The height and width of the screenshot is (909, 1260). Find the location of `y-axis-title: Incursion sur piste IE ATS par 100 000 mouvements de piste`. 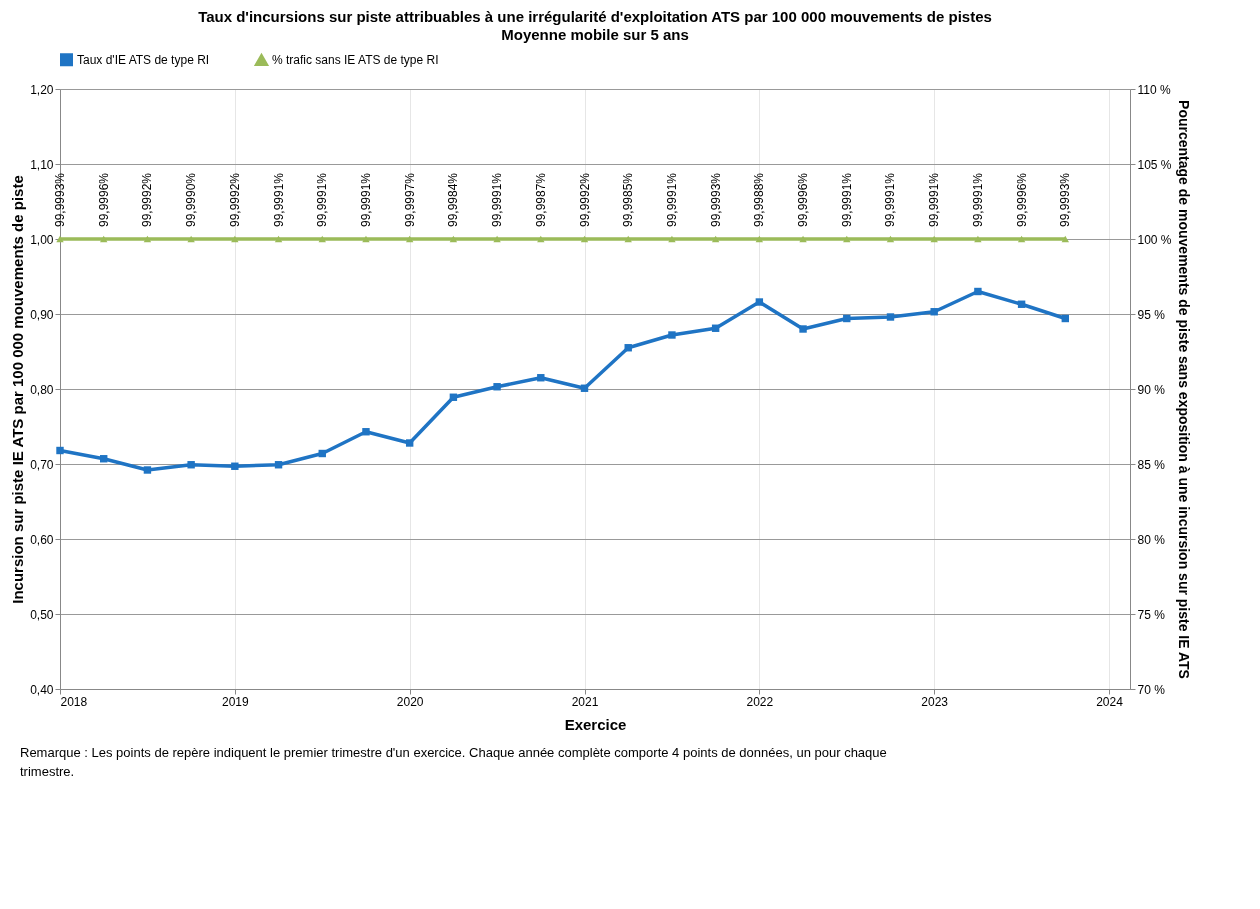

y-axis-title: Incursion sur piste IE ATS par 100 000 mouvements de piste is located at coordinates (18, 389).